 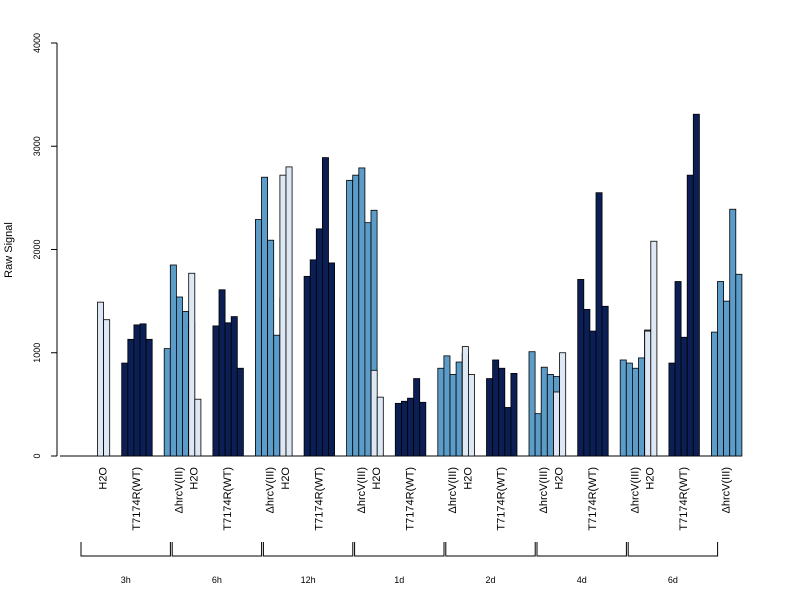 What do you see at coordinates (399, 563) in the screenshot?
I see `group-brackets: 3h 6h 12h 1d 2d 4d 6d` at bounding box center [399, 563].